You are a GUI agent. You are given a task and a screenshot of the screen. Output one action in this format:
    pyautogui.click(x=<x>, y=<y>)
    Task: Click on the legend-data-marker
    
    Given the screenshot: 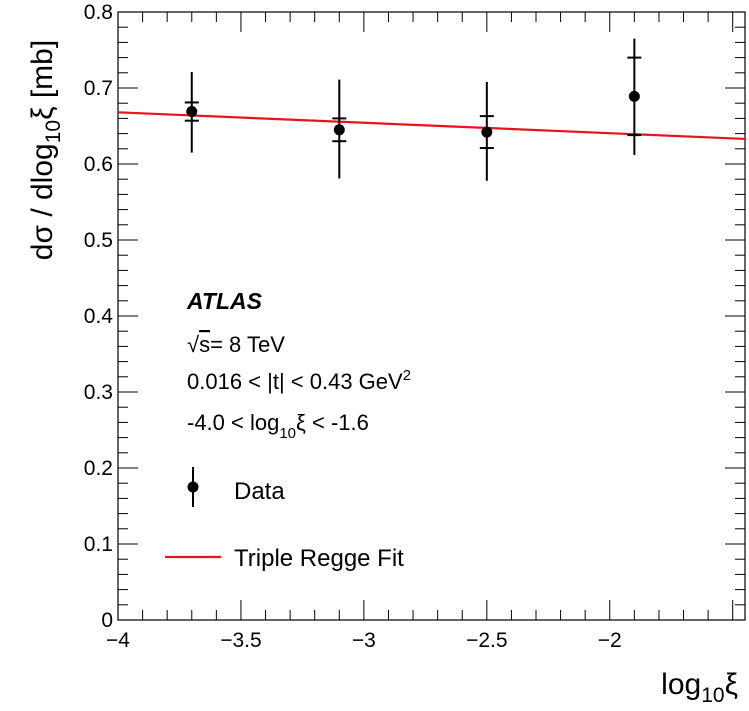 What is the action you would take?
    pyautogui.click(x=193, y=487)
    